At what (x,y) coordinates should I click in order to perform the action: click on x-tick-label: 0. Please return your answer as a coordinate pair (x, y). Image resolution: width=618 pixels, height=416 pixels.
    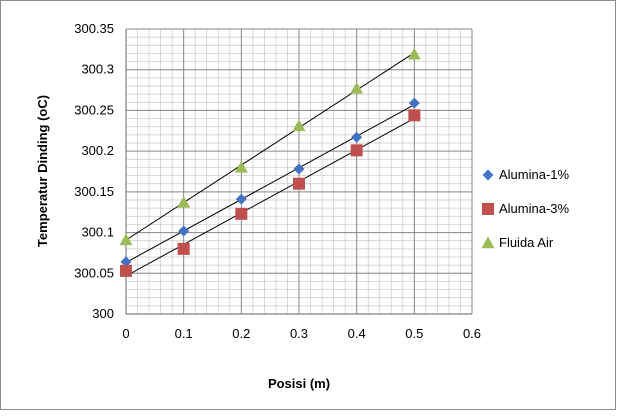
    Looking at the image, I should click on (125, 333).